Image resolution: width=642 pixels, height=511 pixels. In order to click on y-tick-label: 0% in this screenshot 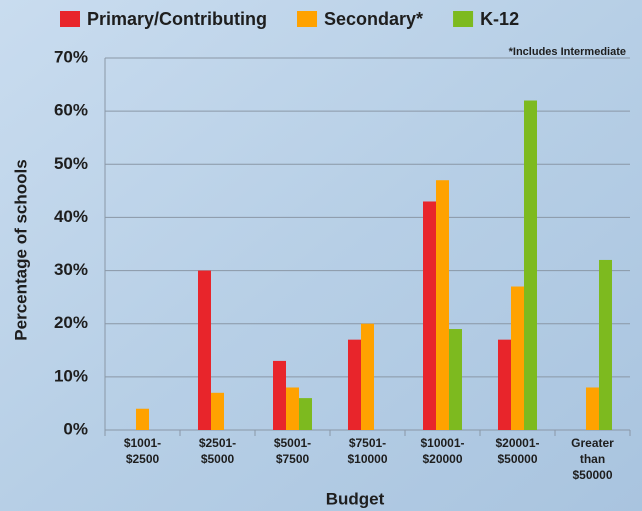, I will do `click(75, 428)`.